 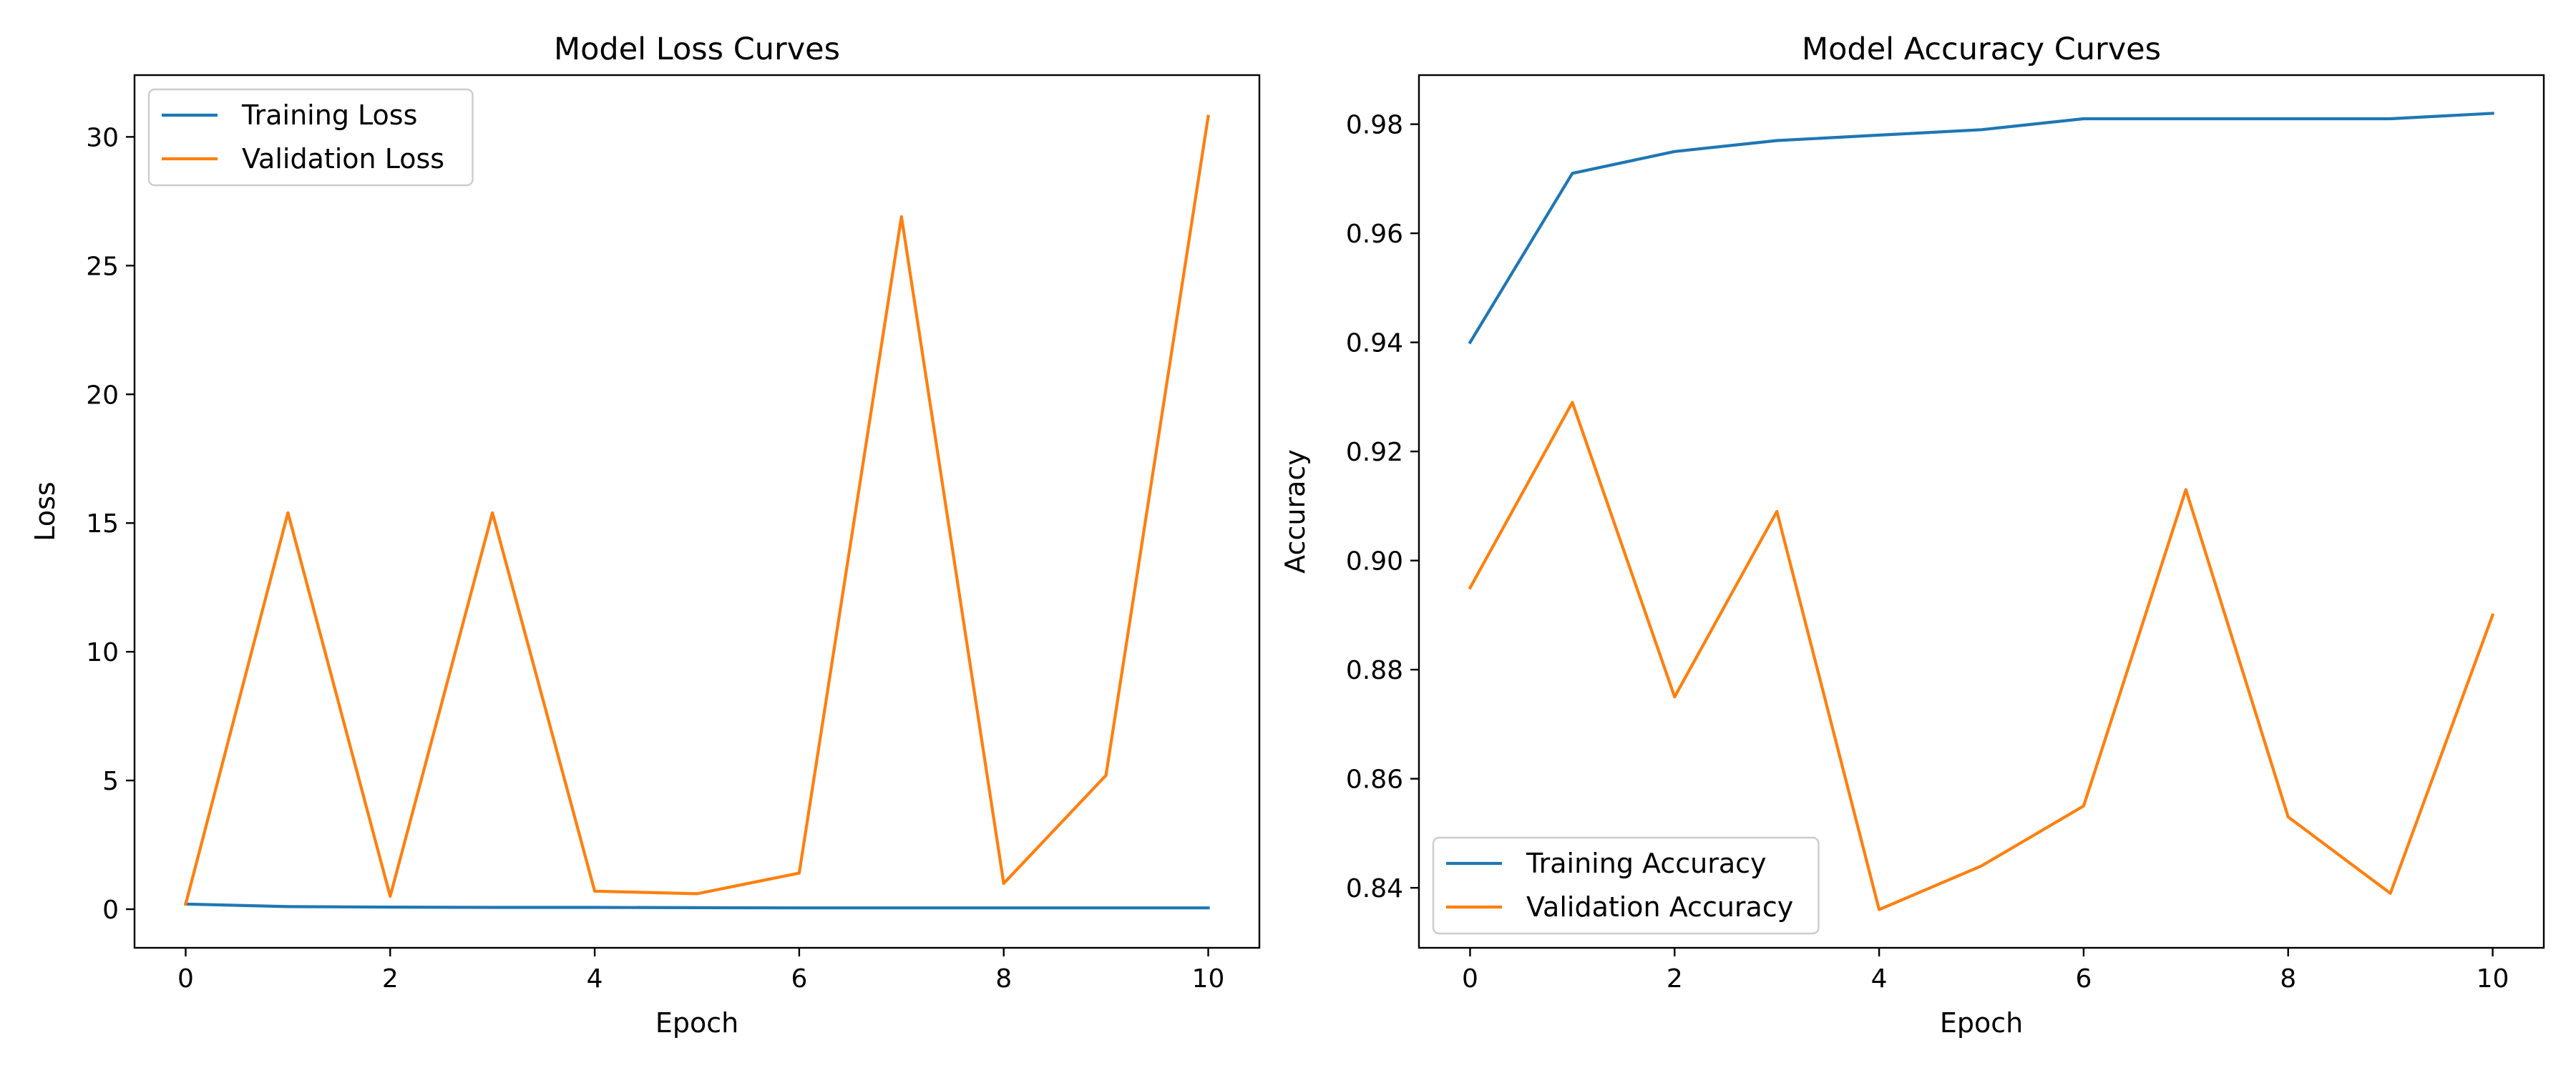 What do you see at coordinates (1374, 453) in the screenshot?
I see `y-tick-label: 0.92` at bounding box center [1374, 453].